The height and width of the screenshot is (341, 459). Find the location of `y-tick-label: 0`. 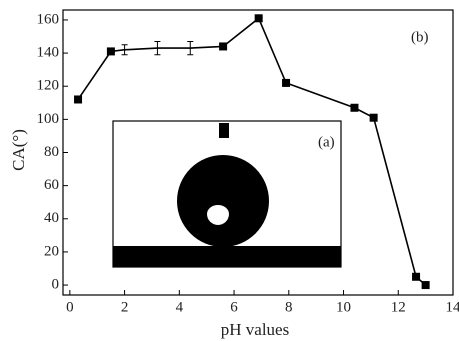

y-tick-label: 0 is located at coordinates (56, 284).